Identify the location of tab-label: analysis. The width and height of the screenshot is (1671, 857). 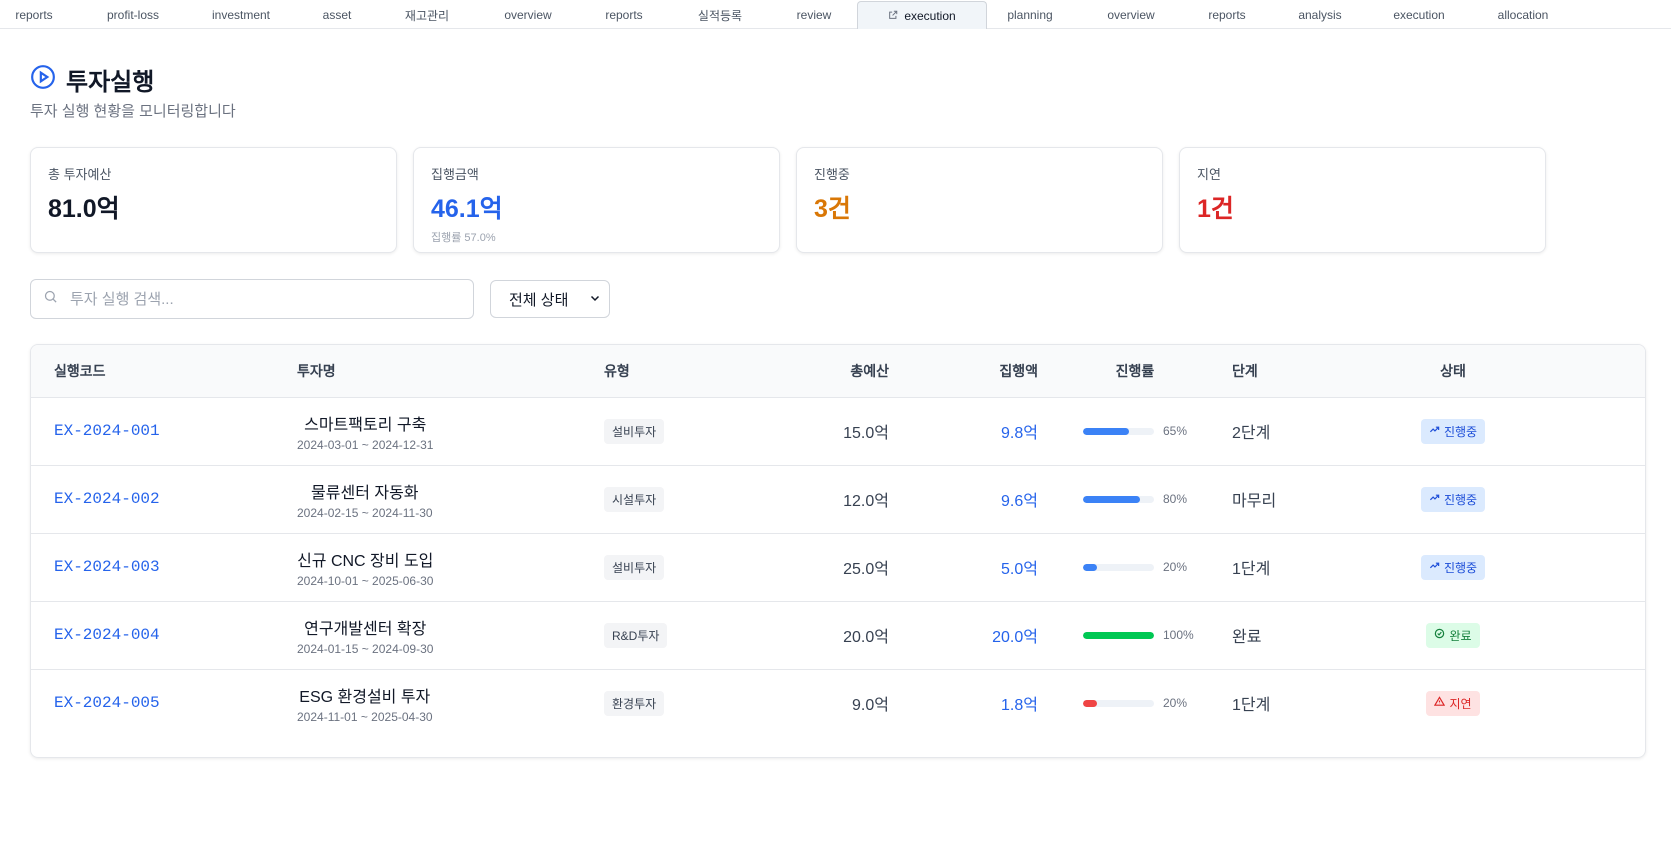
(1320, 15).